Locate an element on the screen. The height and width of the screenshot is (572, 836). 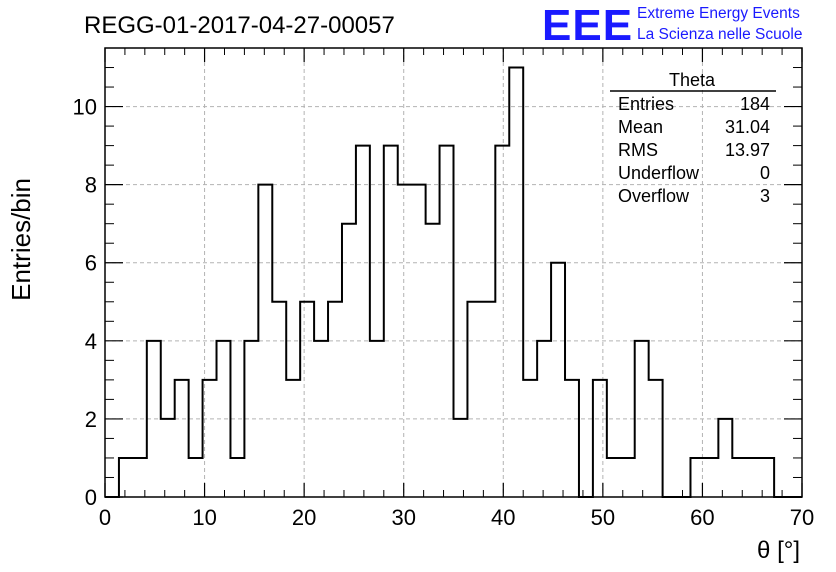
stats-row-label: Mean is located at coordinates (640, 127).